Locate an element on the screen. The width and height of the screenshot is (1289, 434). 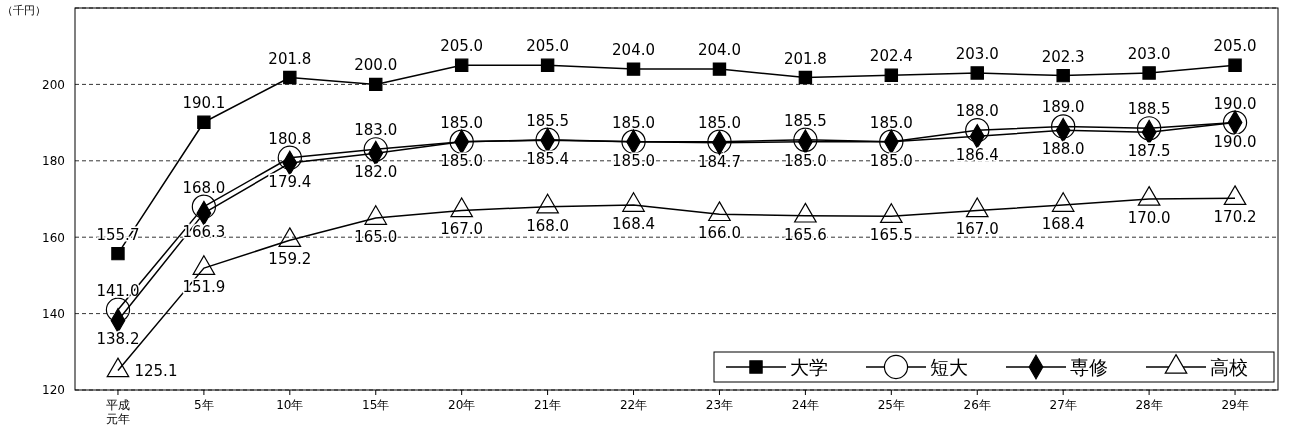
data-label: 200.0 is located at coordinates (376, 65).